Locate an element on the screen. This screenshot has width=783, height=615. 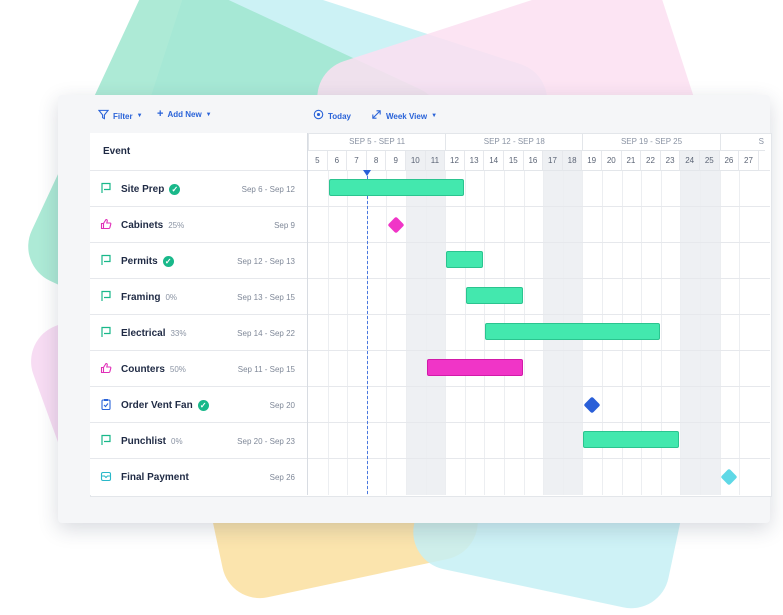
event-dates: Sep 20 is located at coordinates (282, 405).